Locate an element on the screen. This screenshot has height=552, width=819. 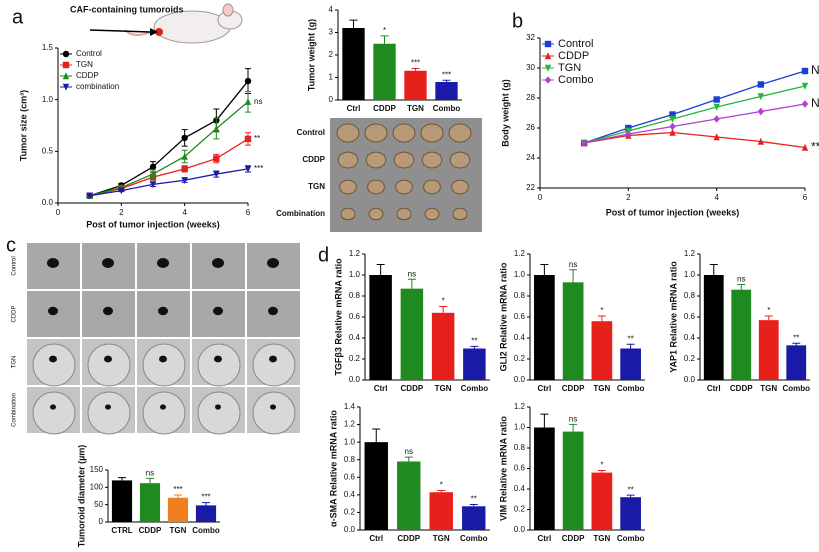
y-axis-label: Tumor size (cm³) is located at coordinates (23, 125).